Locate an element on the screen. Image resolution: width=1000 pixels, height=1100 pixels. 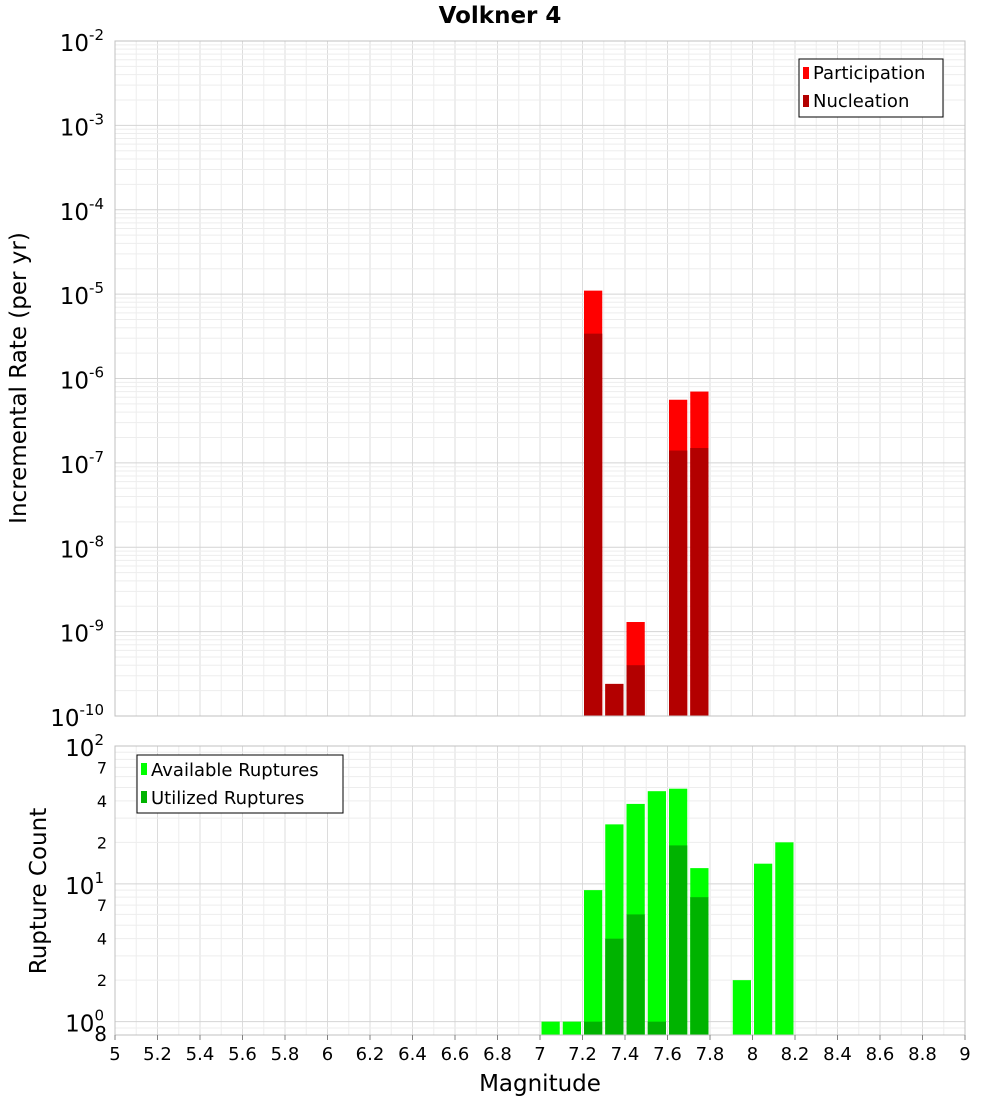
x-tick-label: 8.8 is located at coordinates (922, 1054).